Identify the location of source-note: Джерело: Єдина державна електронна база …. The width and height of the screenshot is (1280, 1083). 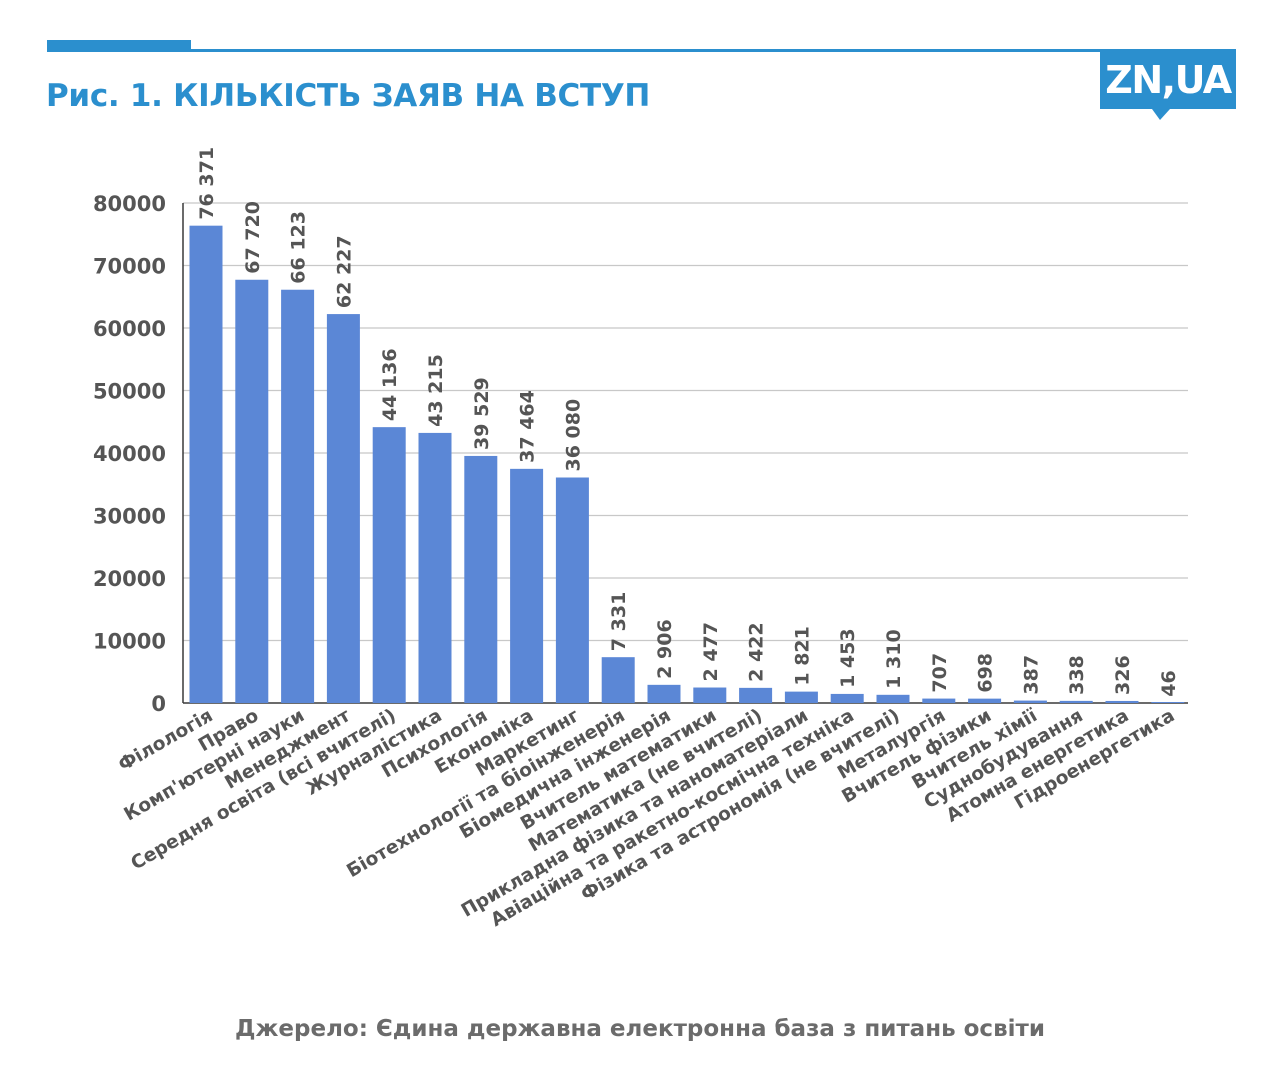
(640, 1029).